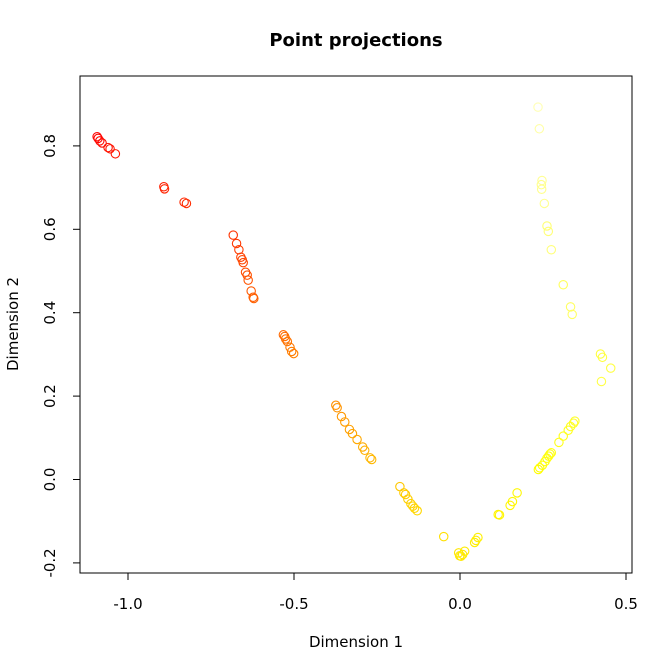 This screenshot has width=672, height=672. I want to click on y-axis: -0.2 0.0 0.2 0.4 0.6 0.8, so click(61, 356).